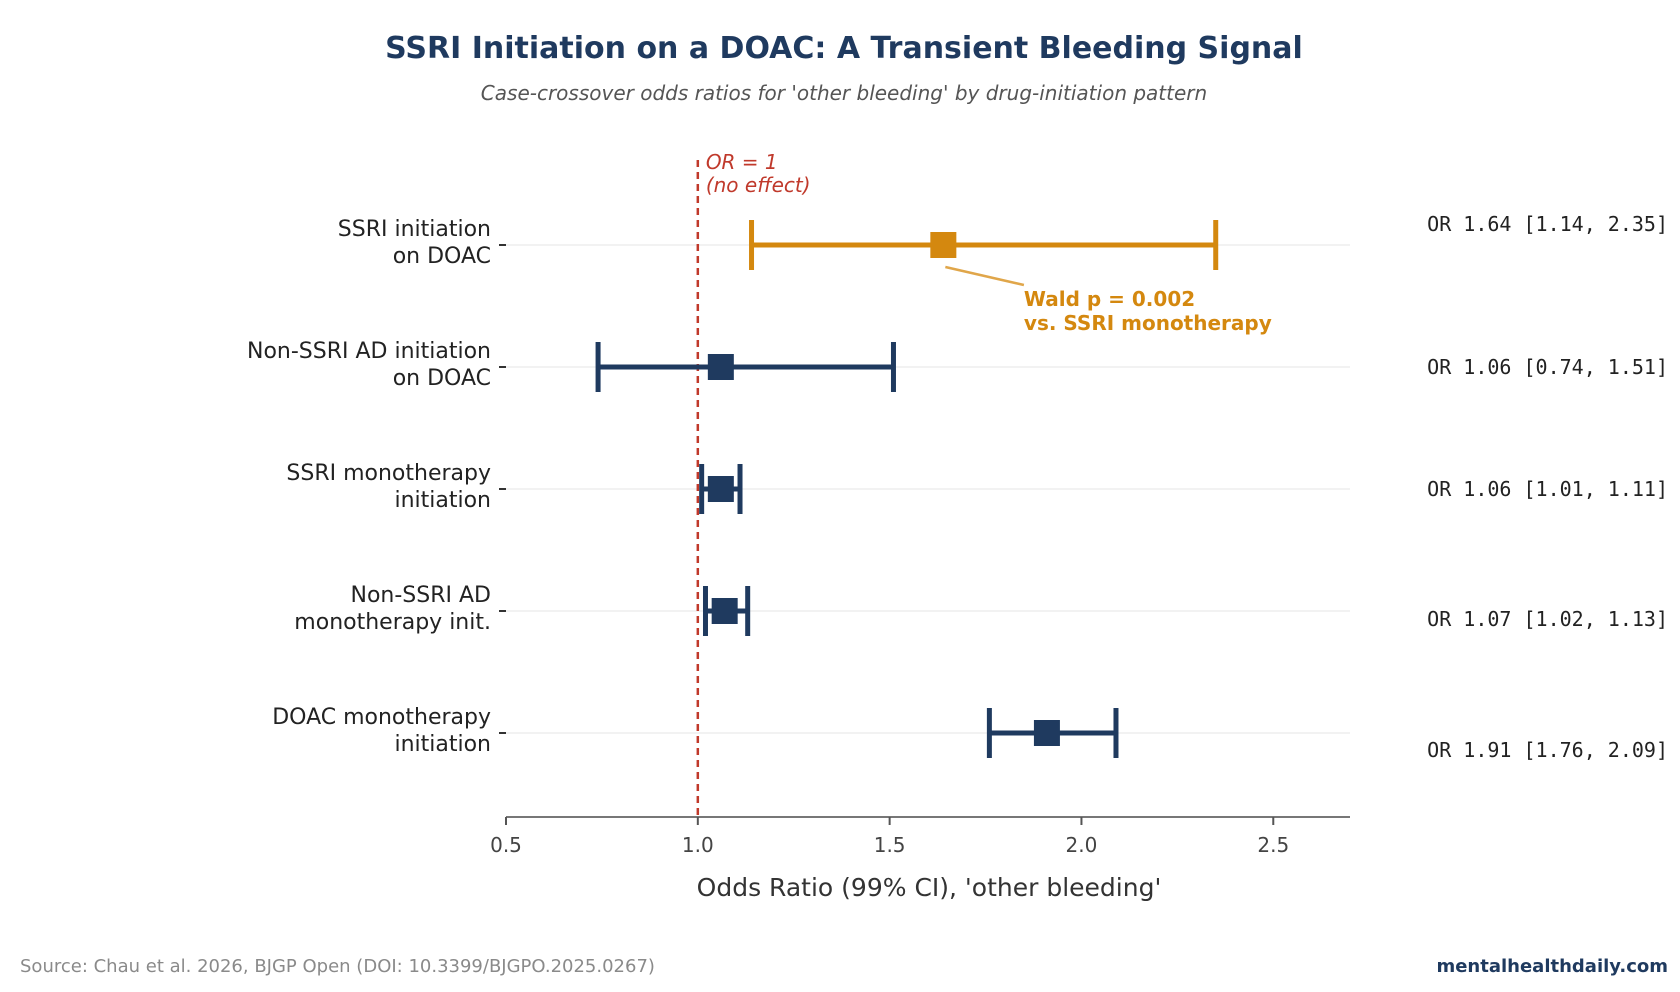 The width and height of the screenshot is (1680, 992). Describe the element at coordinates (1082, 845) in the screenshot. I see `x-tick-label: 2.0` at that location.